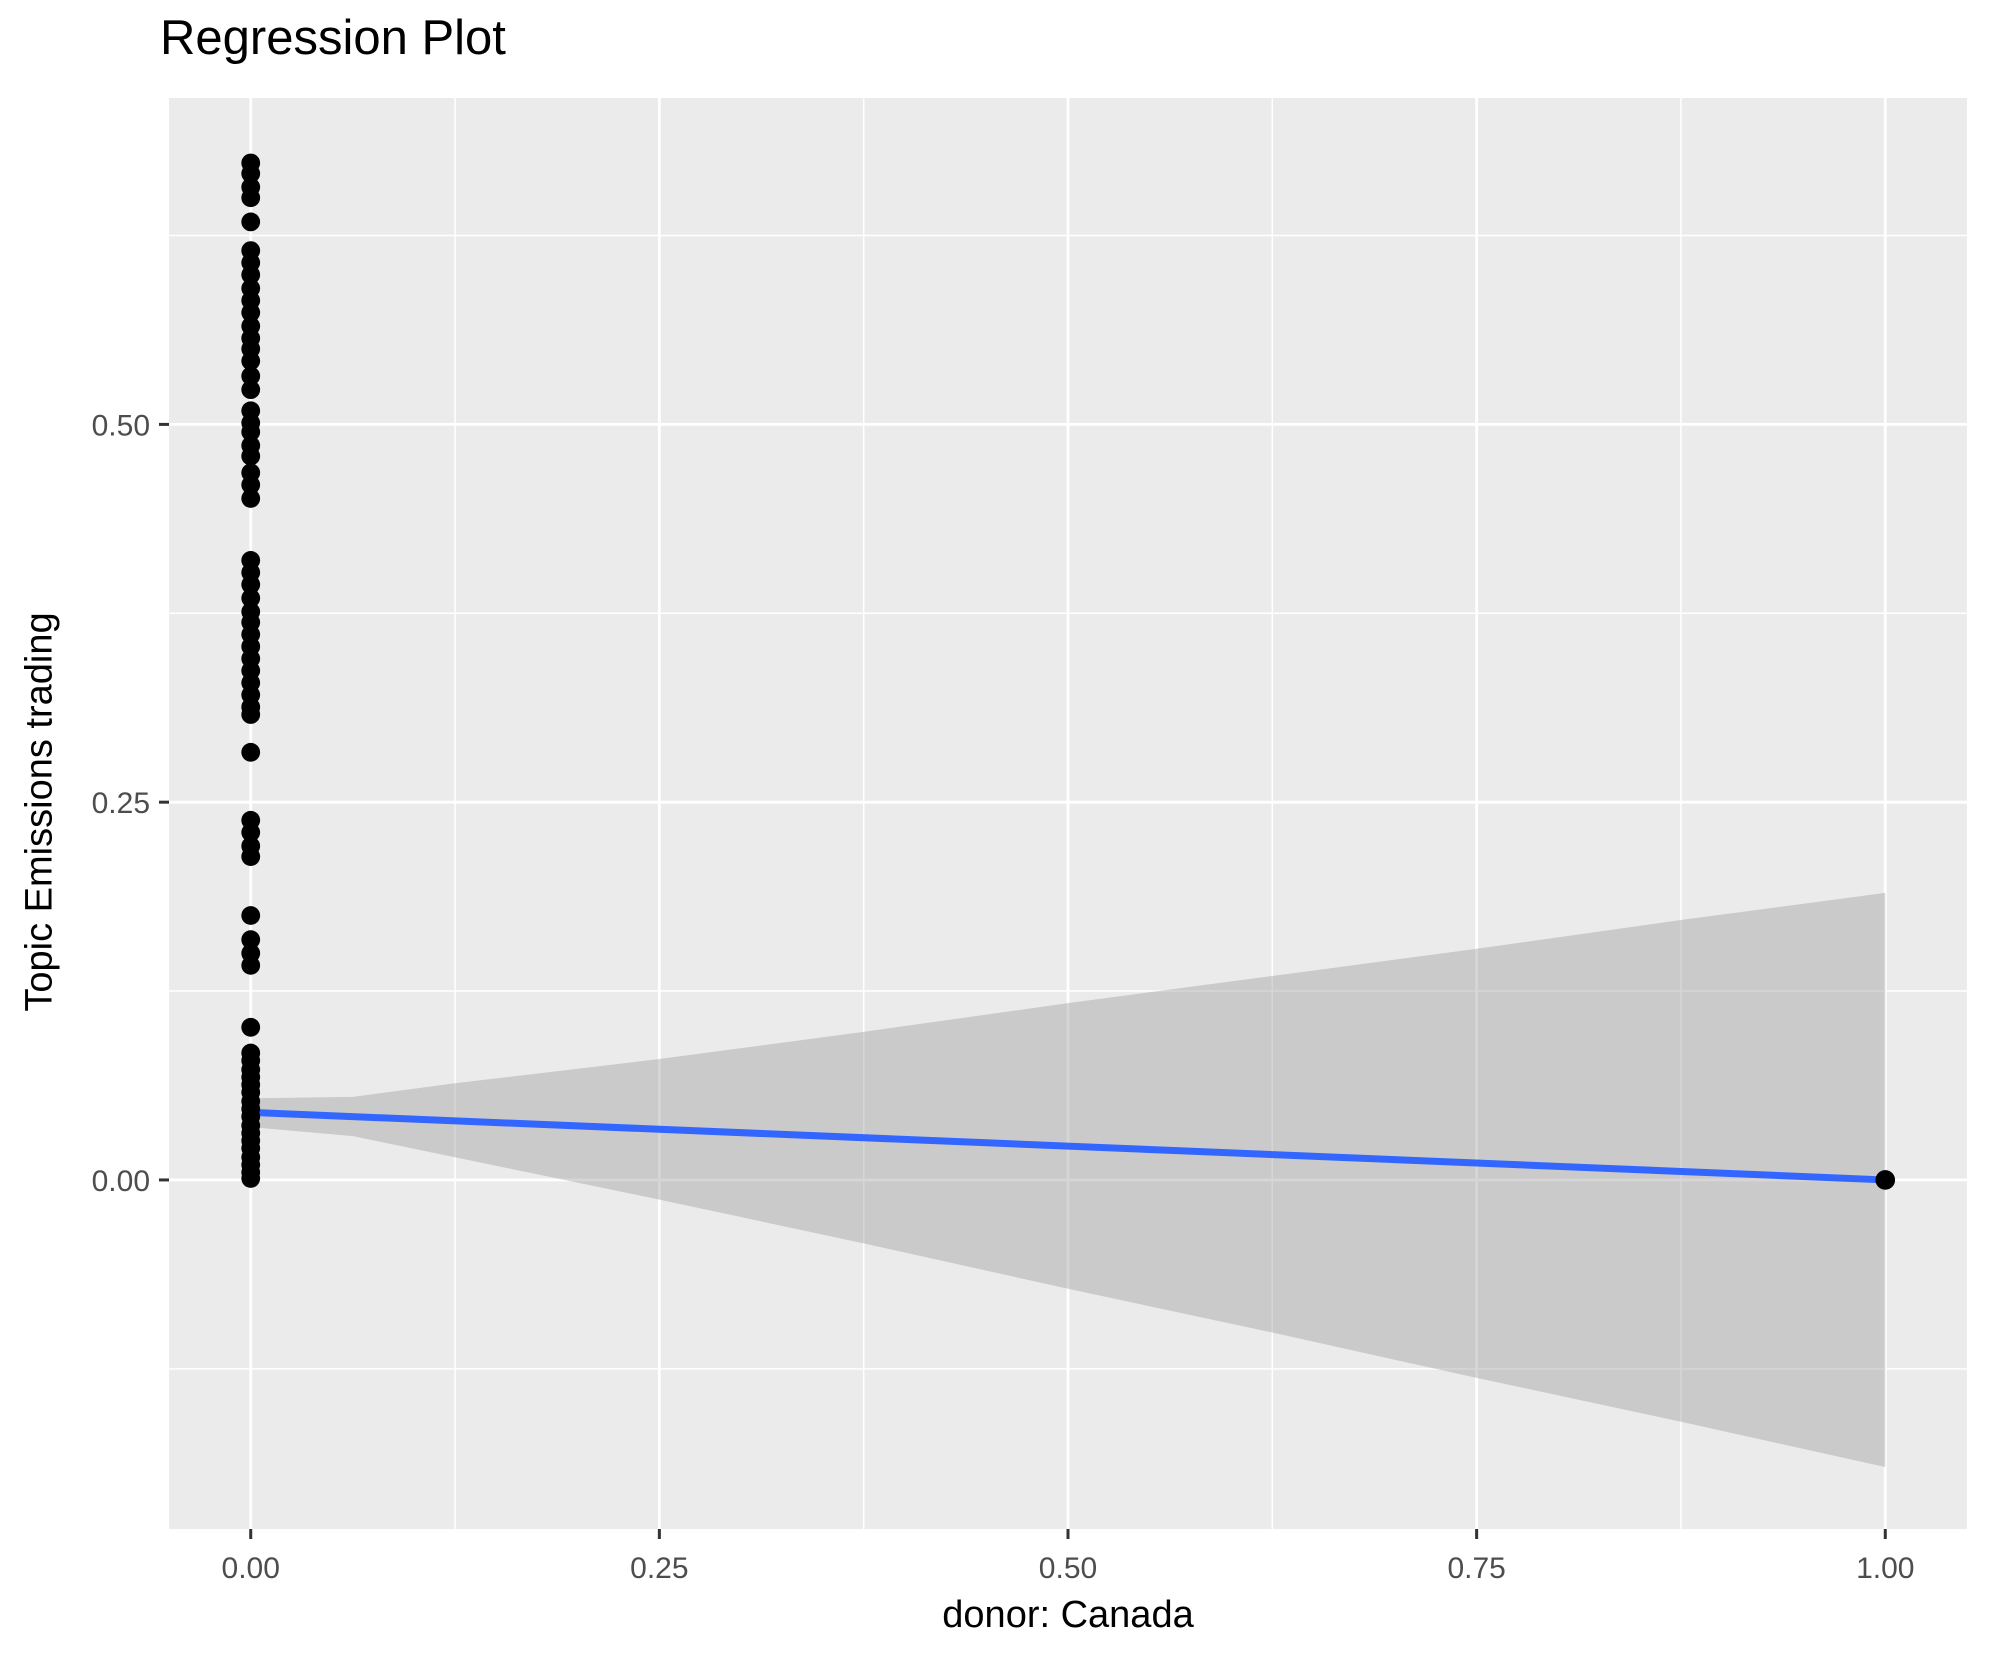 Image resolution: width=1990 pixels, height=1665 pixels. Describe the element at coordinates (121, 803) in the screenshot. I see `y-tick-label: 0.25` at that location.